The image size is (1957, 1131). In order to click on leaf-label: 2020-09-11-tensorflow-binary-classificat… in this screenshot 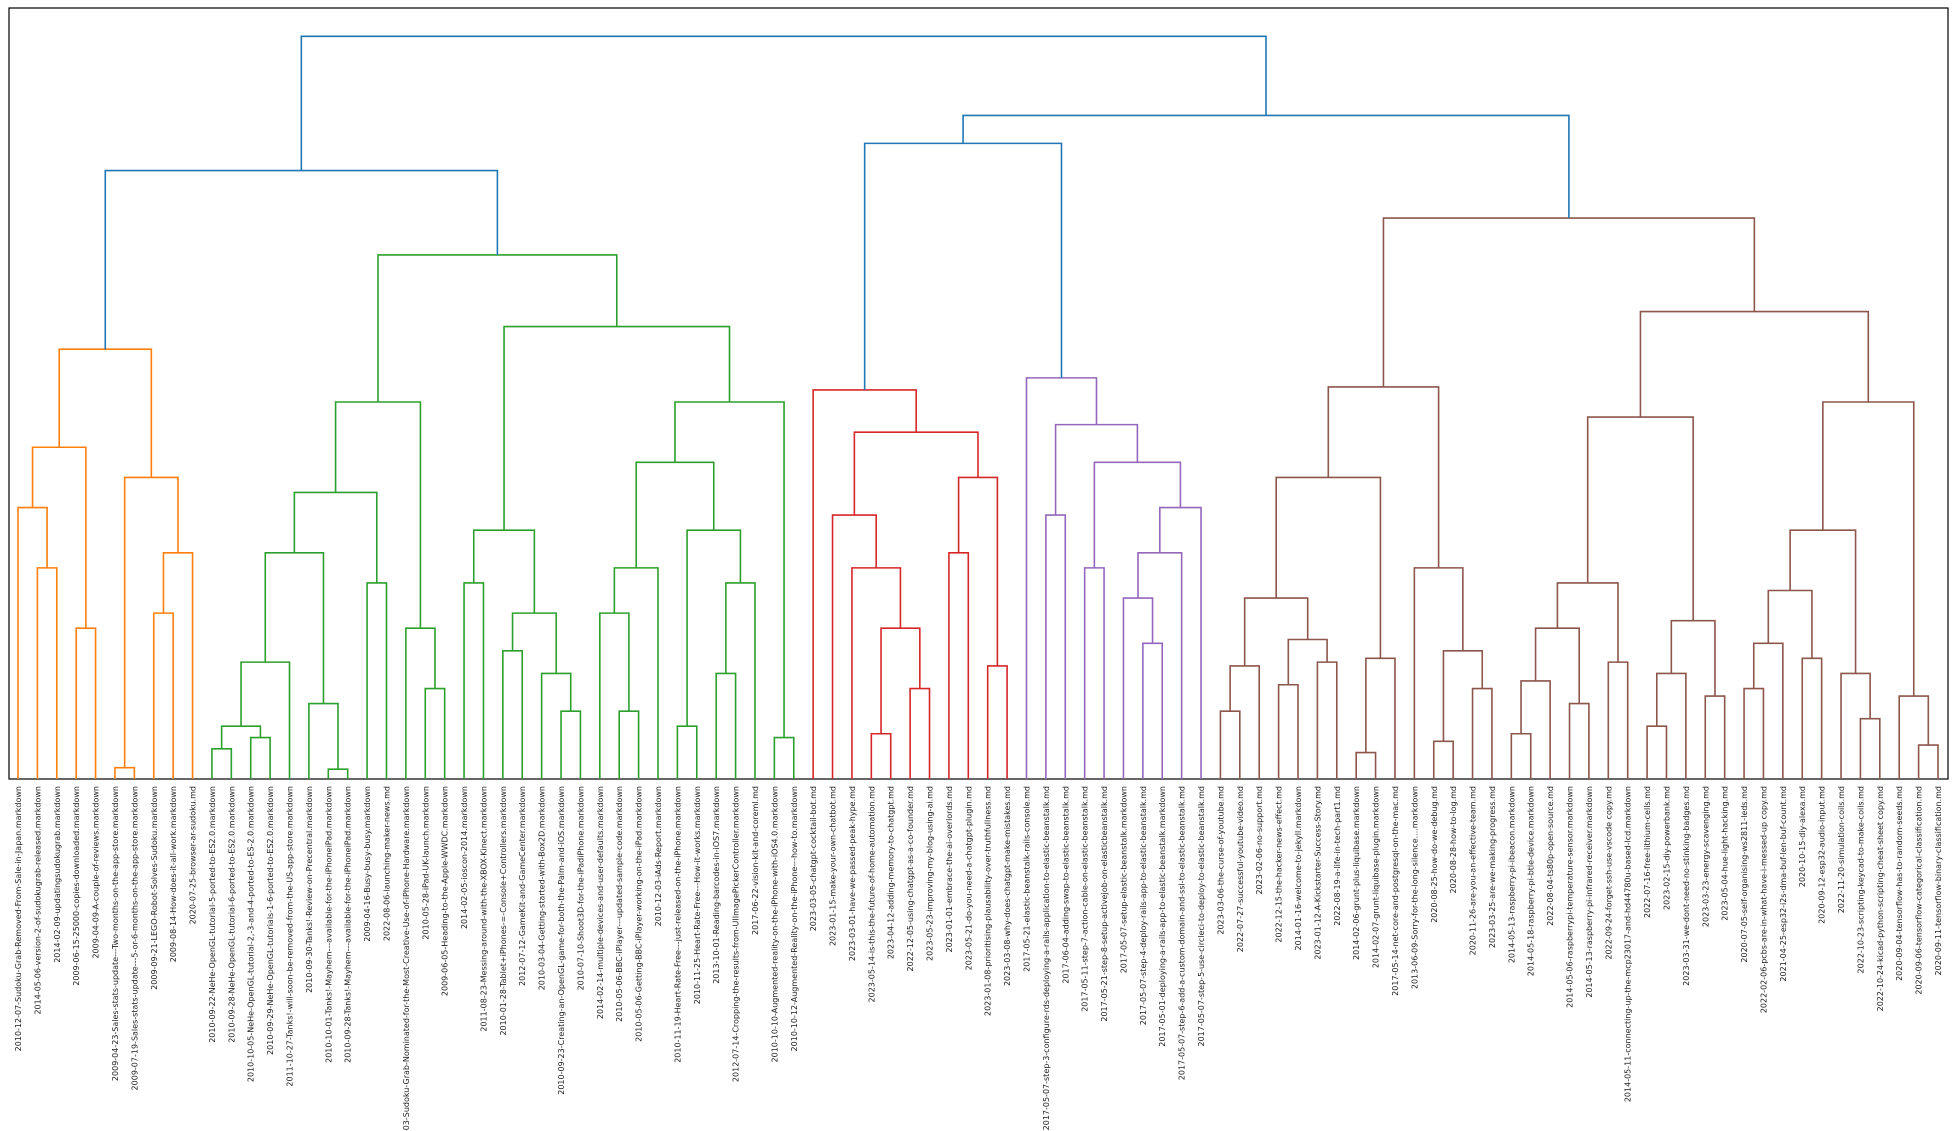, I will do `click(1938, 880)`.